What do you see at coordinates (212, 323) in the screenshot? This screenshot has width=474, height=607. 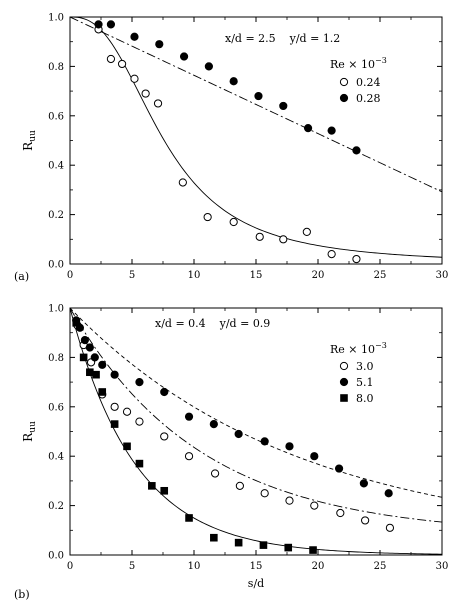 I see `condition-annotation: x/d = 0.4 y/d = 0.9` at bounding box center [212, 323].